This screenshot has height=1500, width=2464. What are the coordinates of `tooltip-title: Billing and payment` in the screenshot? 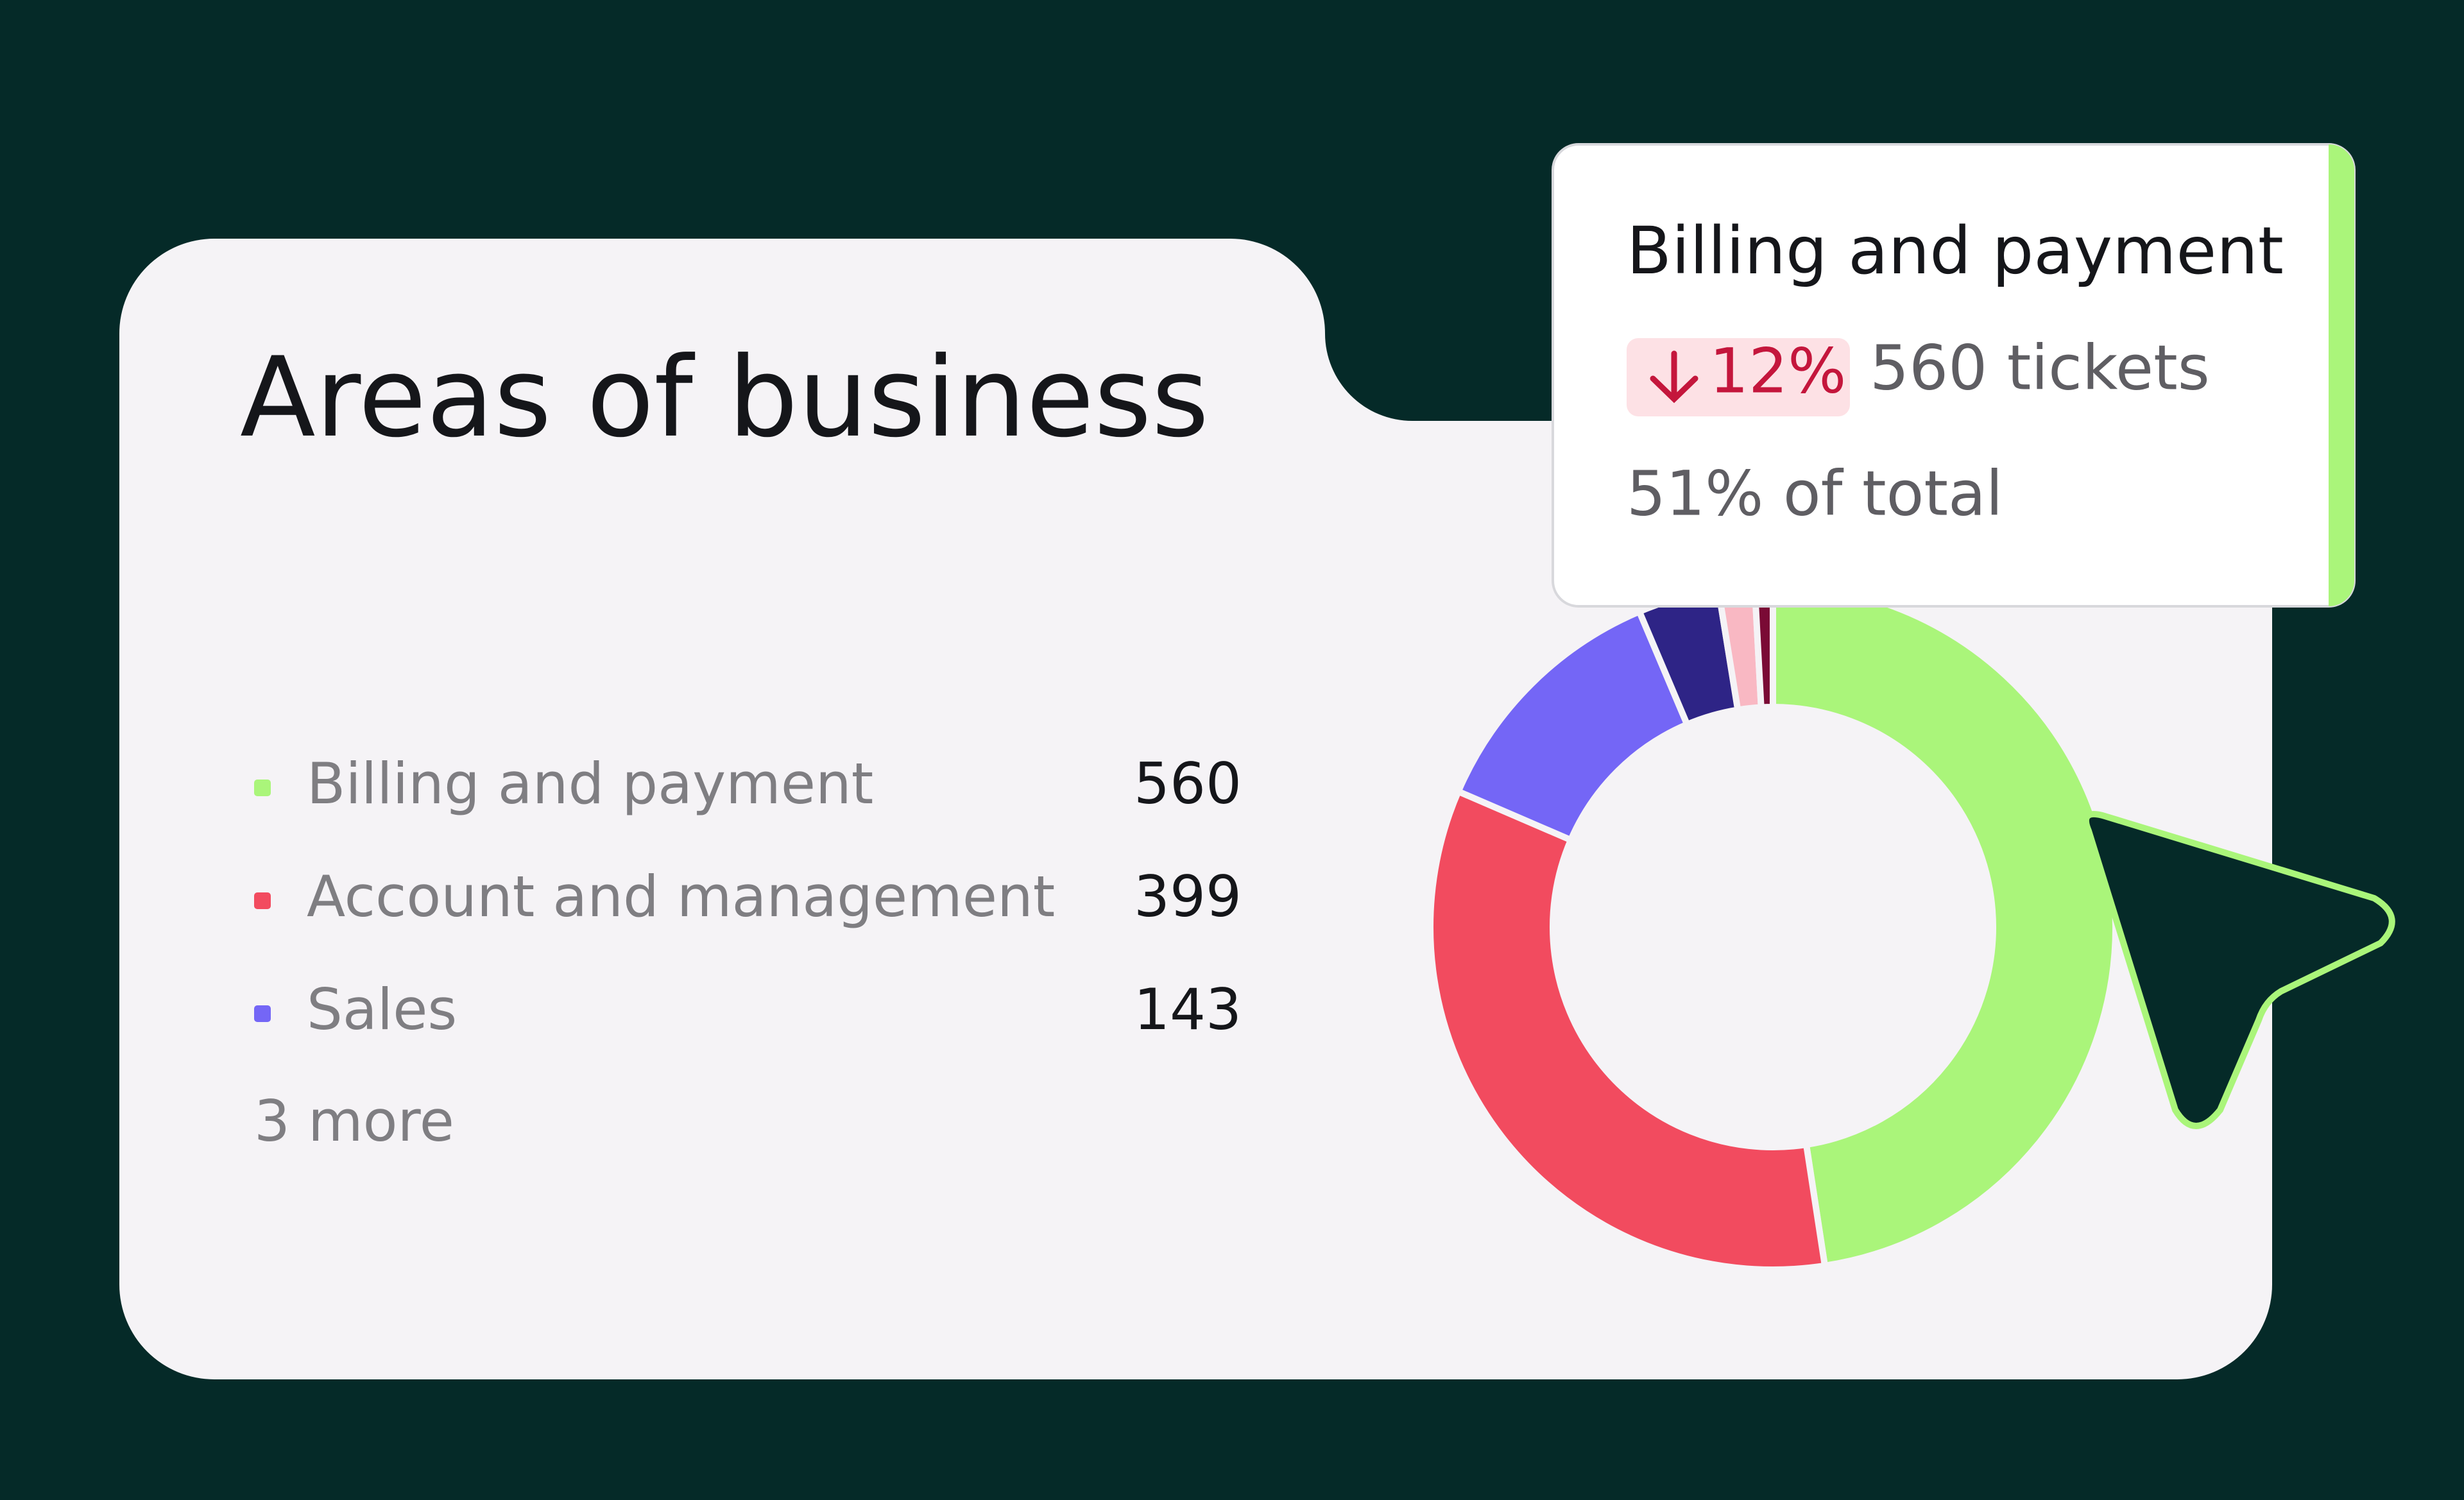 It's located at (1956, 251).